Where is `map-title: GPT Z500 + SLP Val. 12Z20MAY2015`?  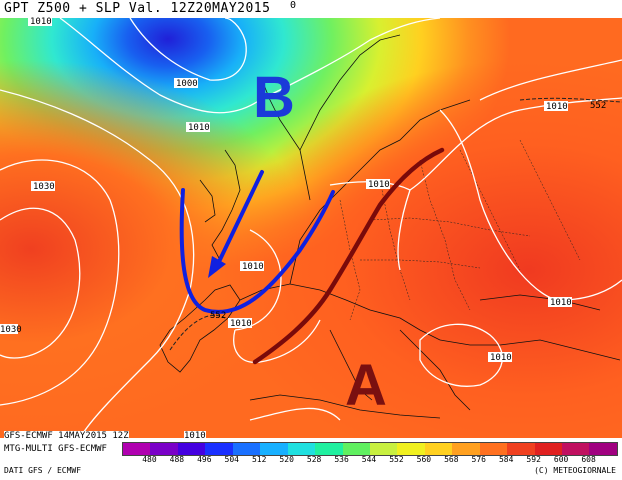
map-title: GPT Z500 + SLP Val. 12Z20MAY2015 is located at coordinates (137, 8).